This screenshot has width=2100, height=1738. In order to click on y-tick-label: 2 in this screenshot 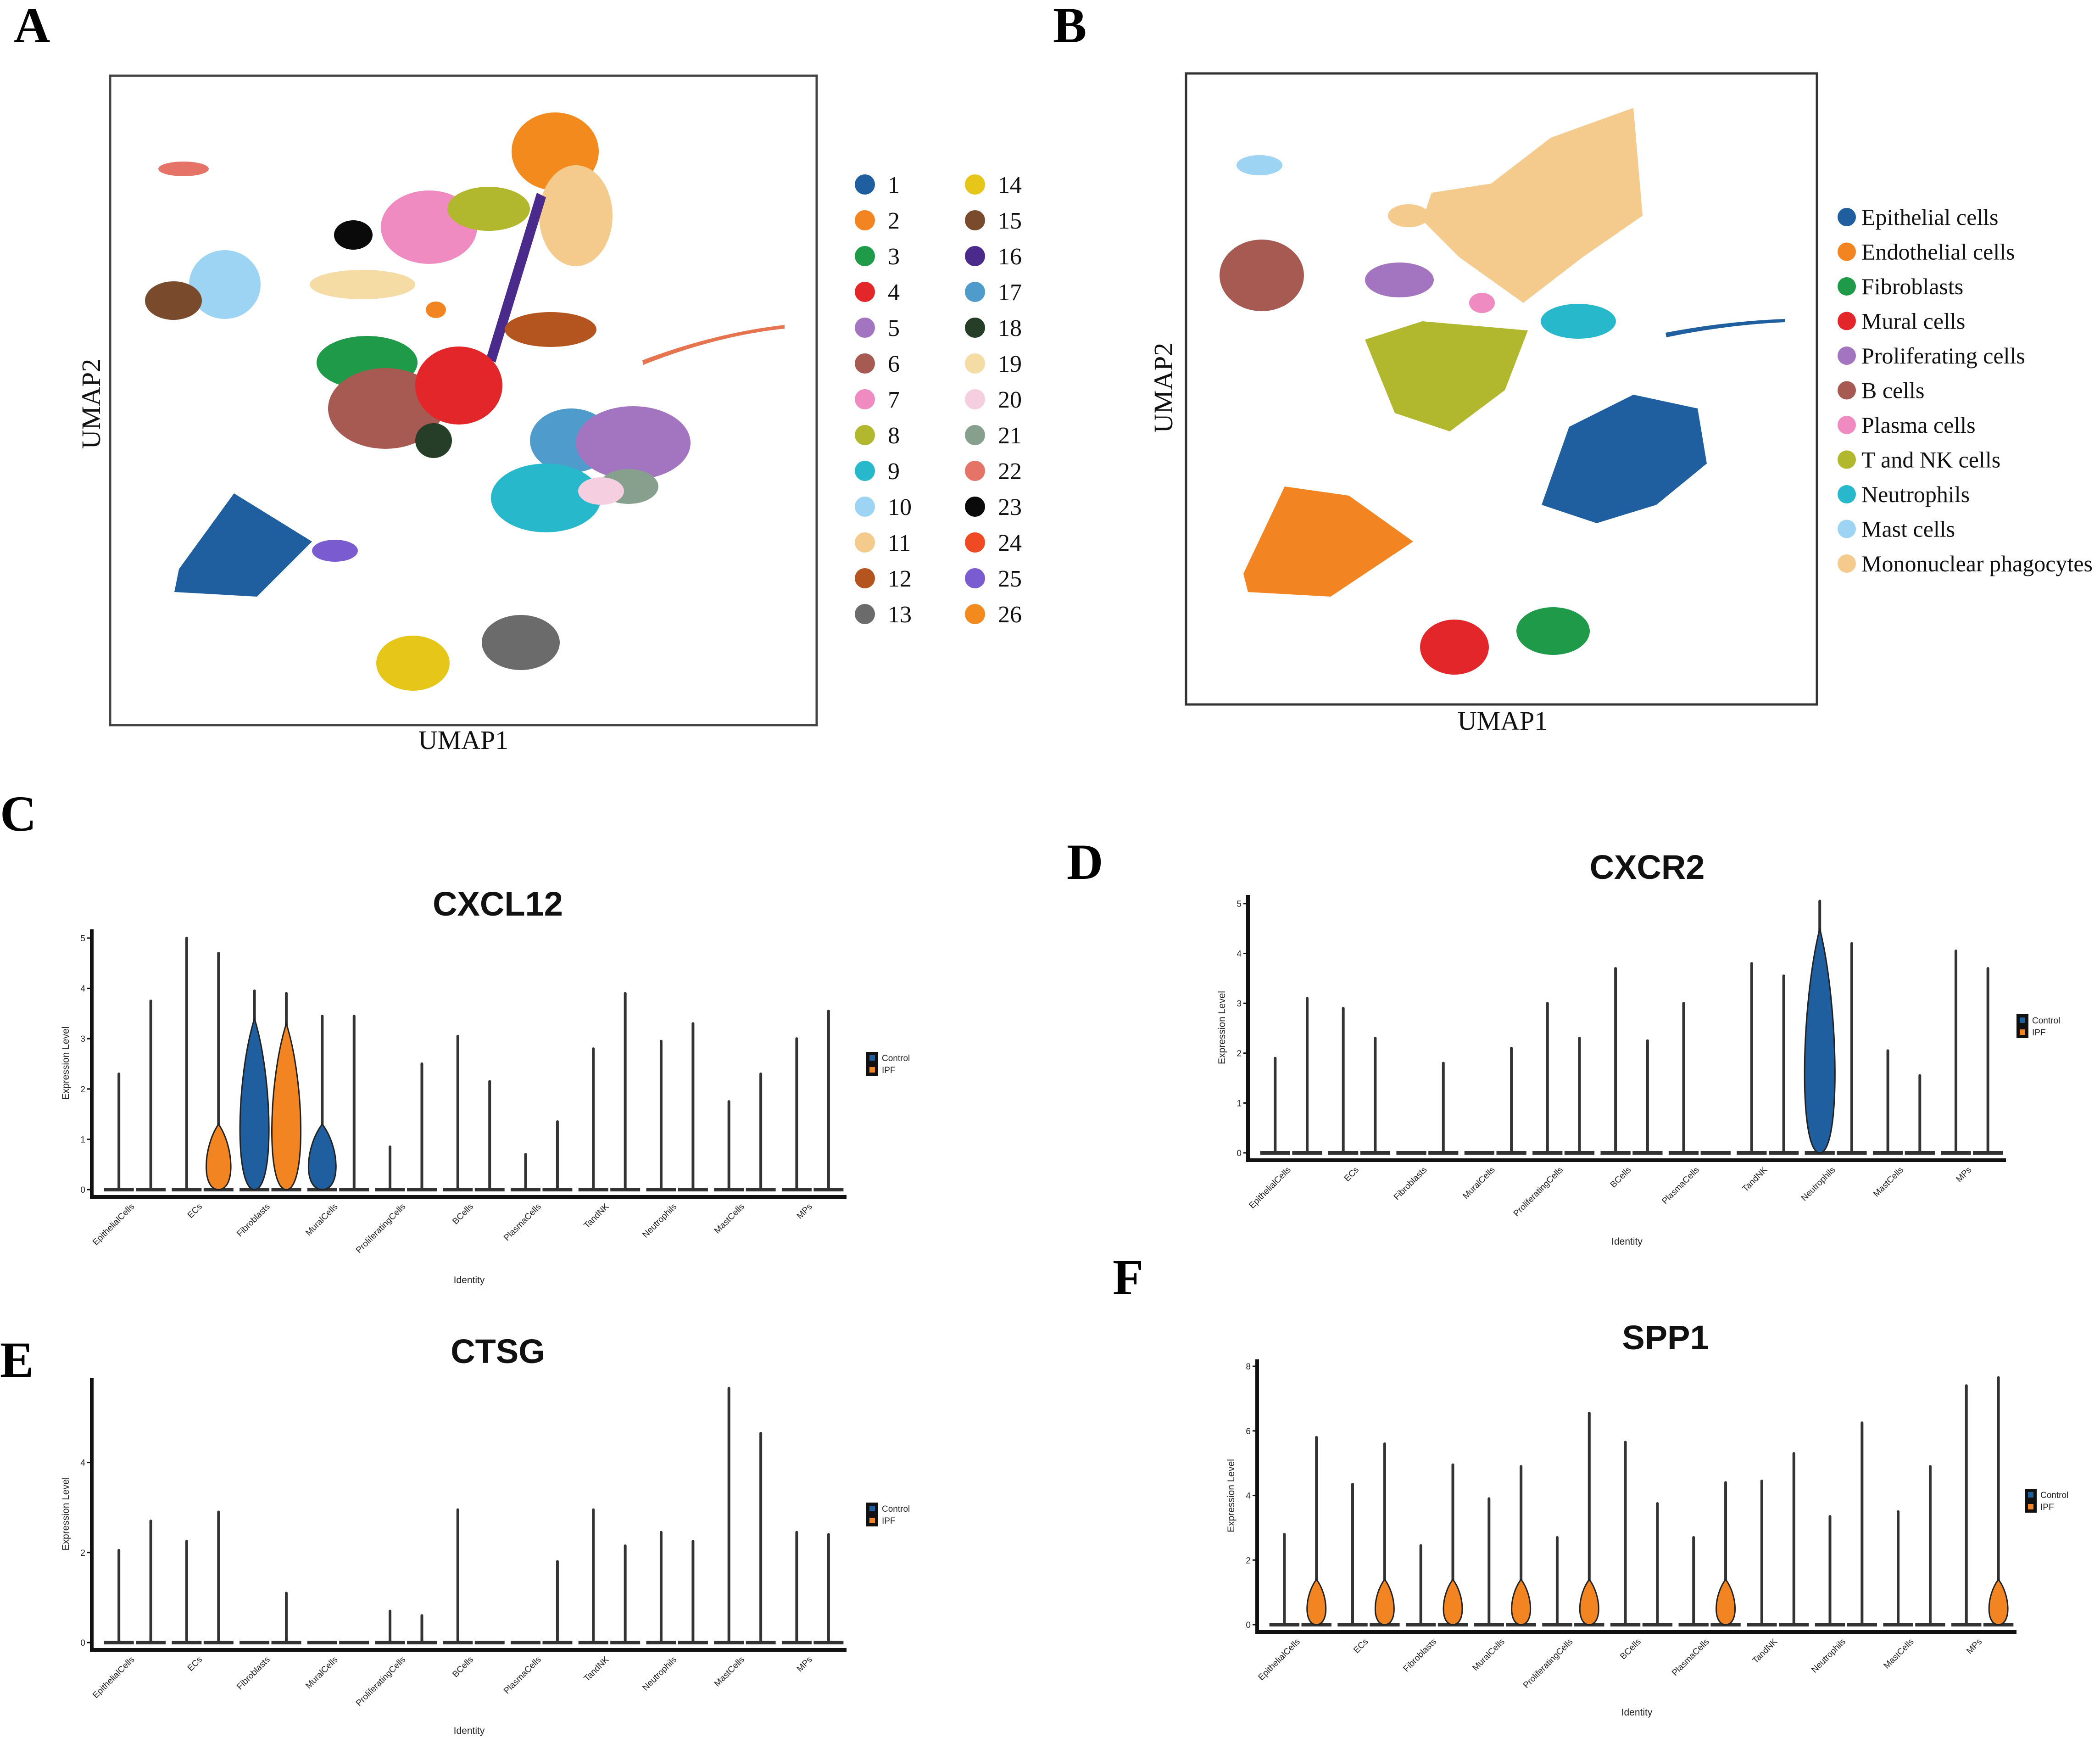, I will do `click(82, 1090)`.